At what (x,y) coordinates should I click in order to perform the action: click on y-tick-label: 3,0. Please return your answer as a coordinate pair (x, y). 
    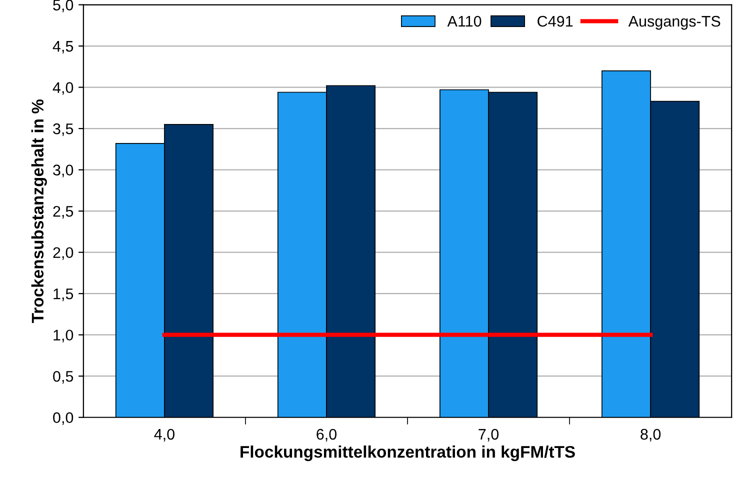
    Looking at the image, I should click on (63, 171).